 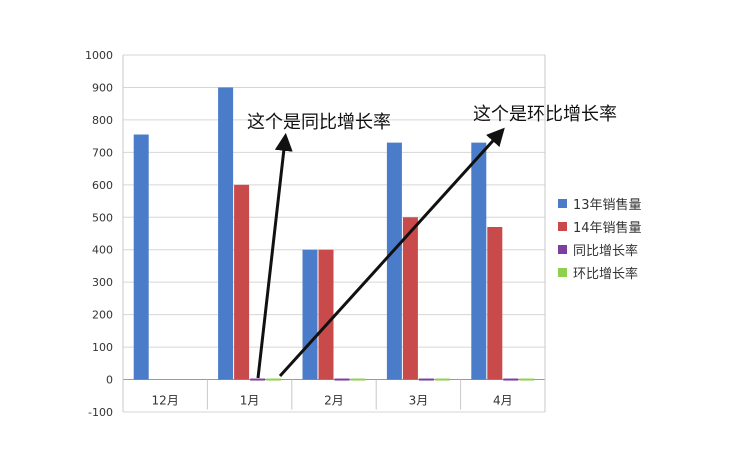 I want to click on y-tick-label: 700, so click(x=102, y=152).